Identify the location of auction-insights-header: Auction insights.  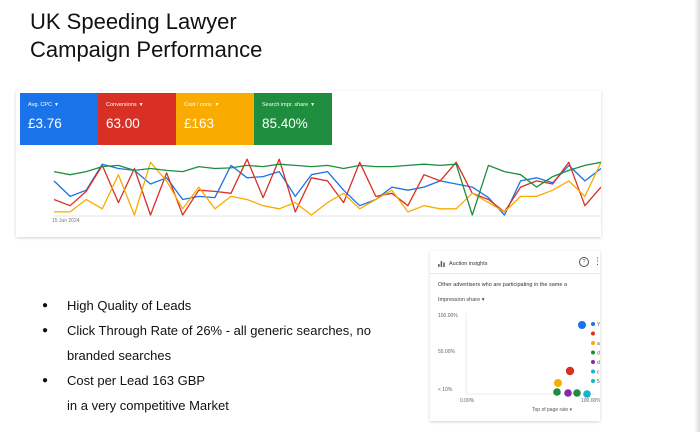
(463, 263).